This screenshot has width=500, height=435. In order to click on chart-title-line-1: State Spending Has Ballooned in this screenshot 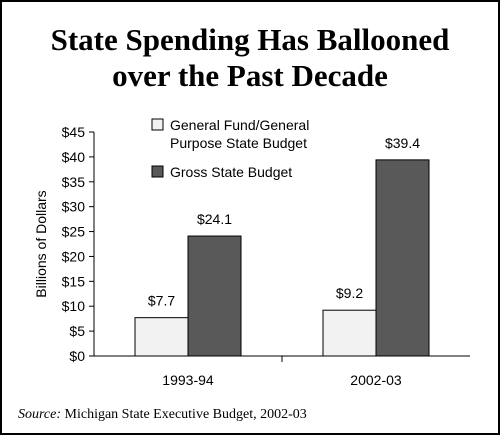, I will do `click(250, 39)`.